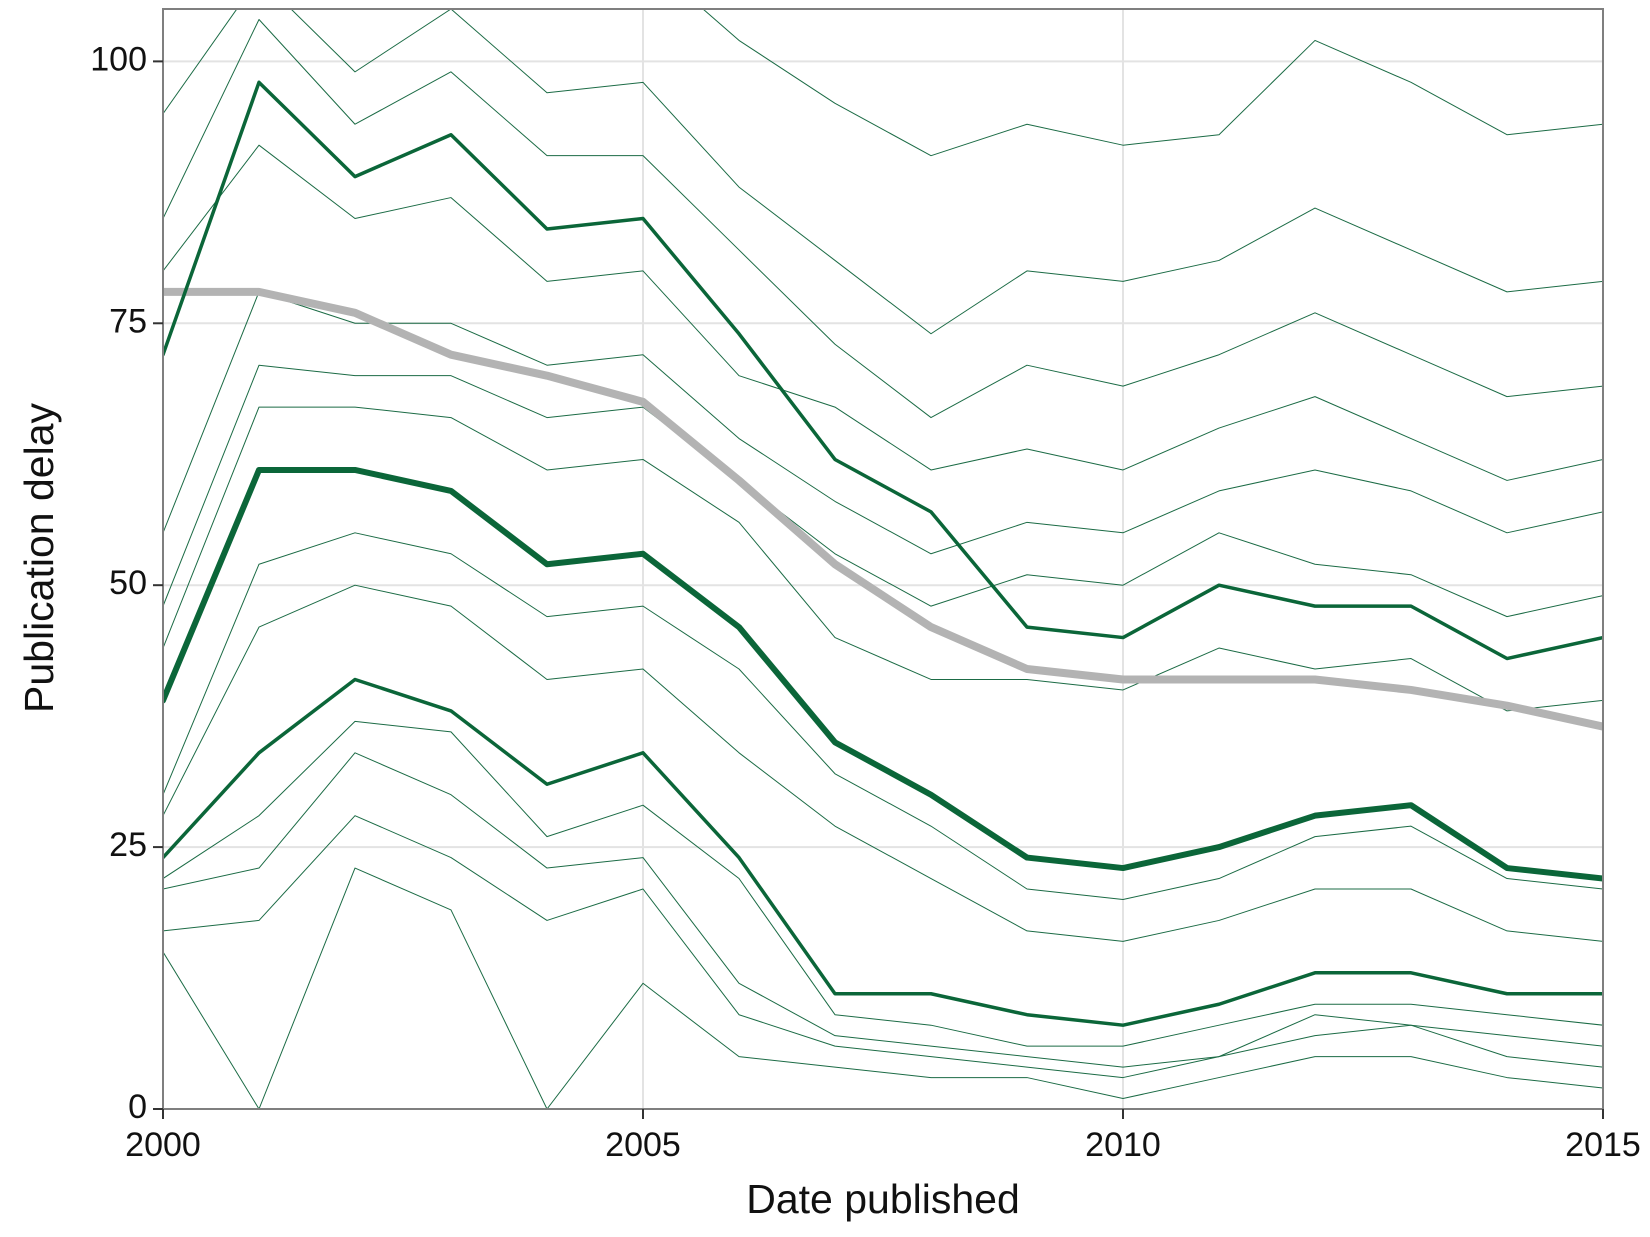  Describe the element at coordinates (163, 1145) in the screenshot. I see `x-tick-label: 2000` at that location.